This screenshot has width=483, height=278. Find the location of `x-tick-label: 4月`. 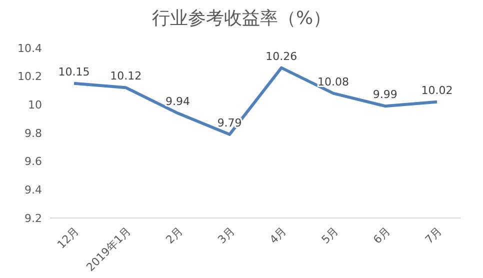

x-tick-label: 4月 is located at coordinates (278, 235).